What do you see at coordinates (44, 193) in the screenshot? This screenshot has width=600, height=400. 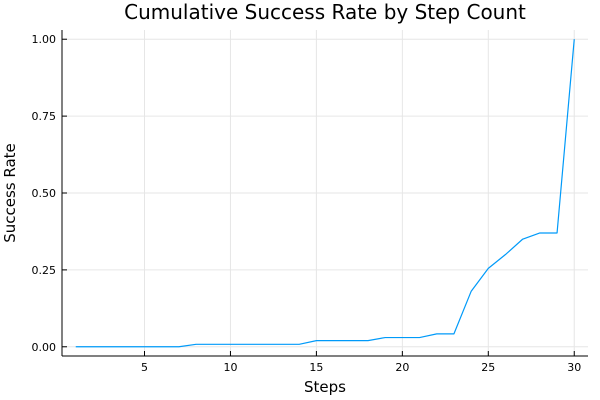 I see `y-tick-label: 0.50` at bounding box center [44, 193].